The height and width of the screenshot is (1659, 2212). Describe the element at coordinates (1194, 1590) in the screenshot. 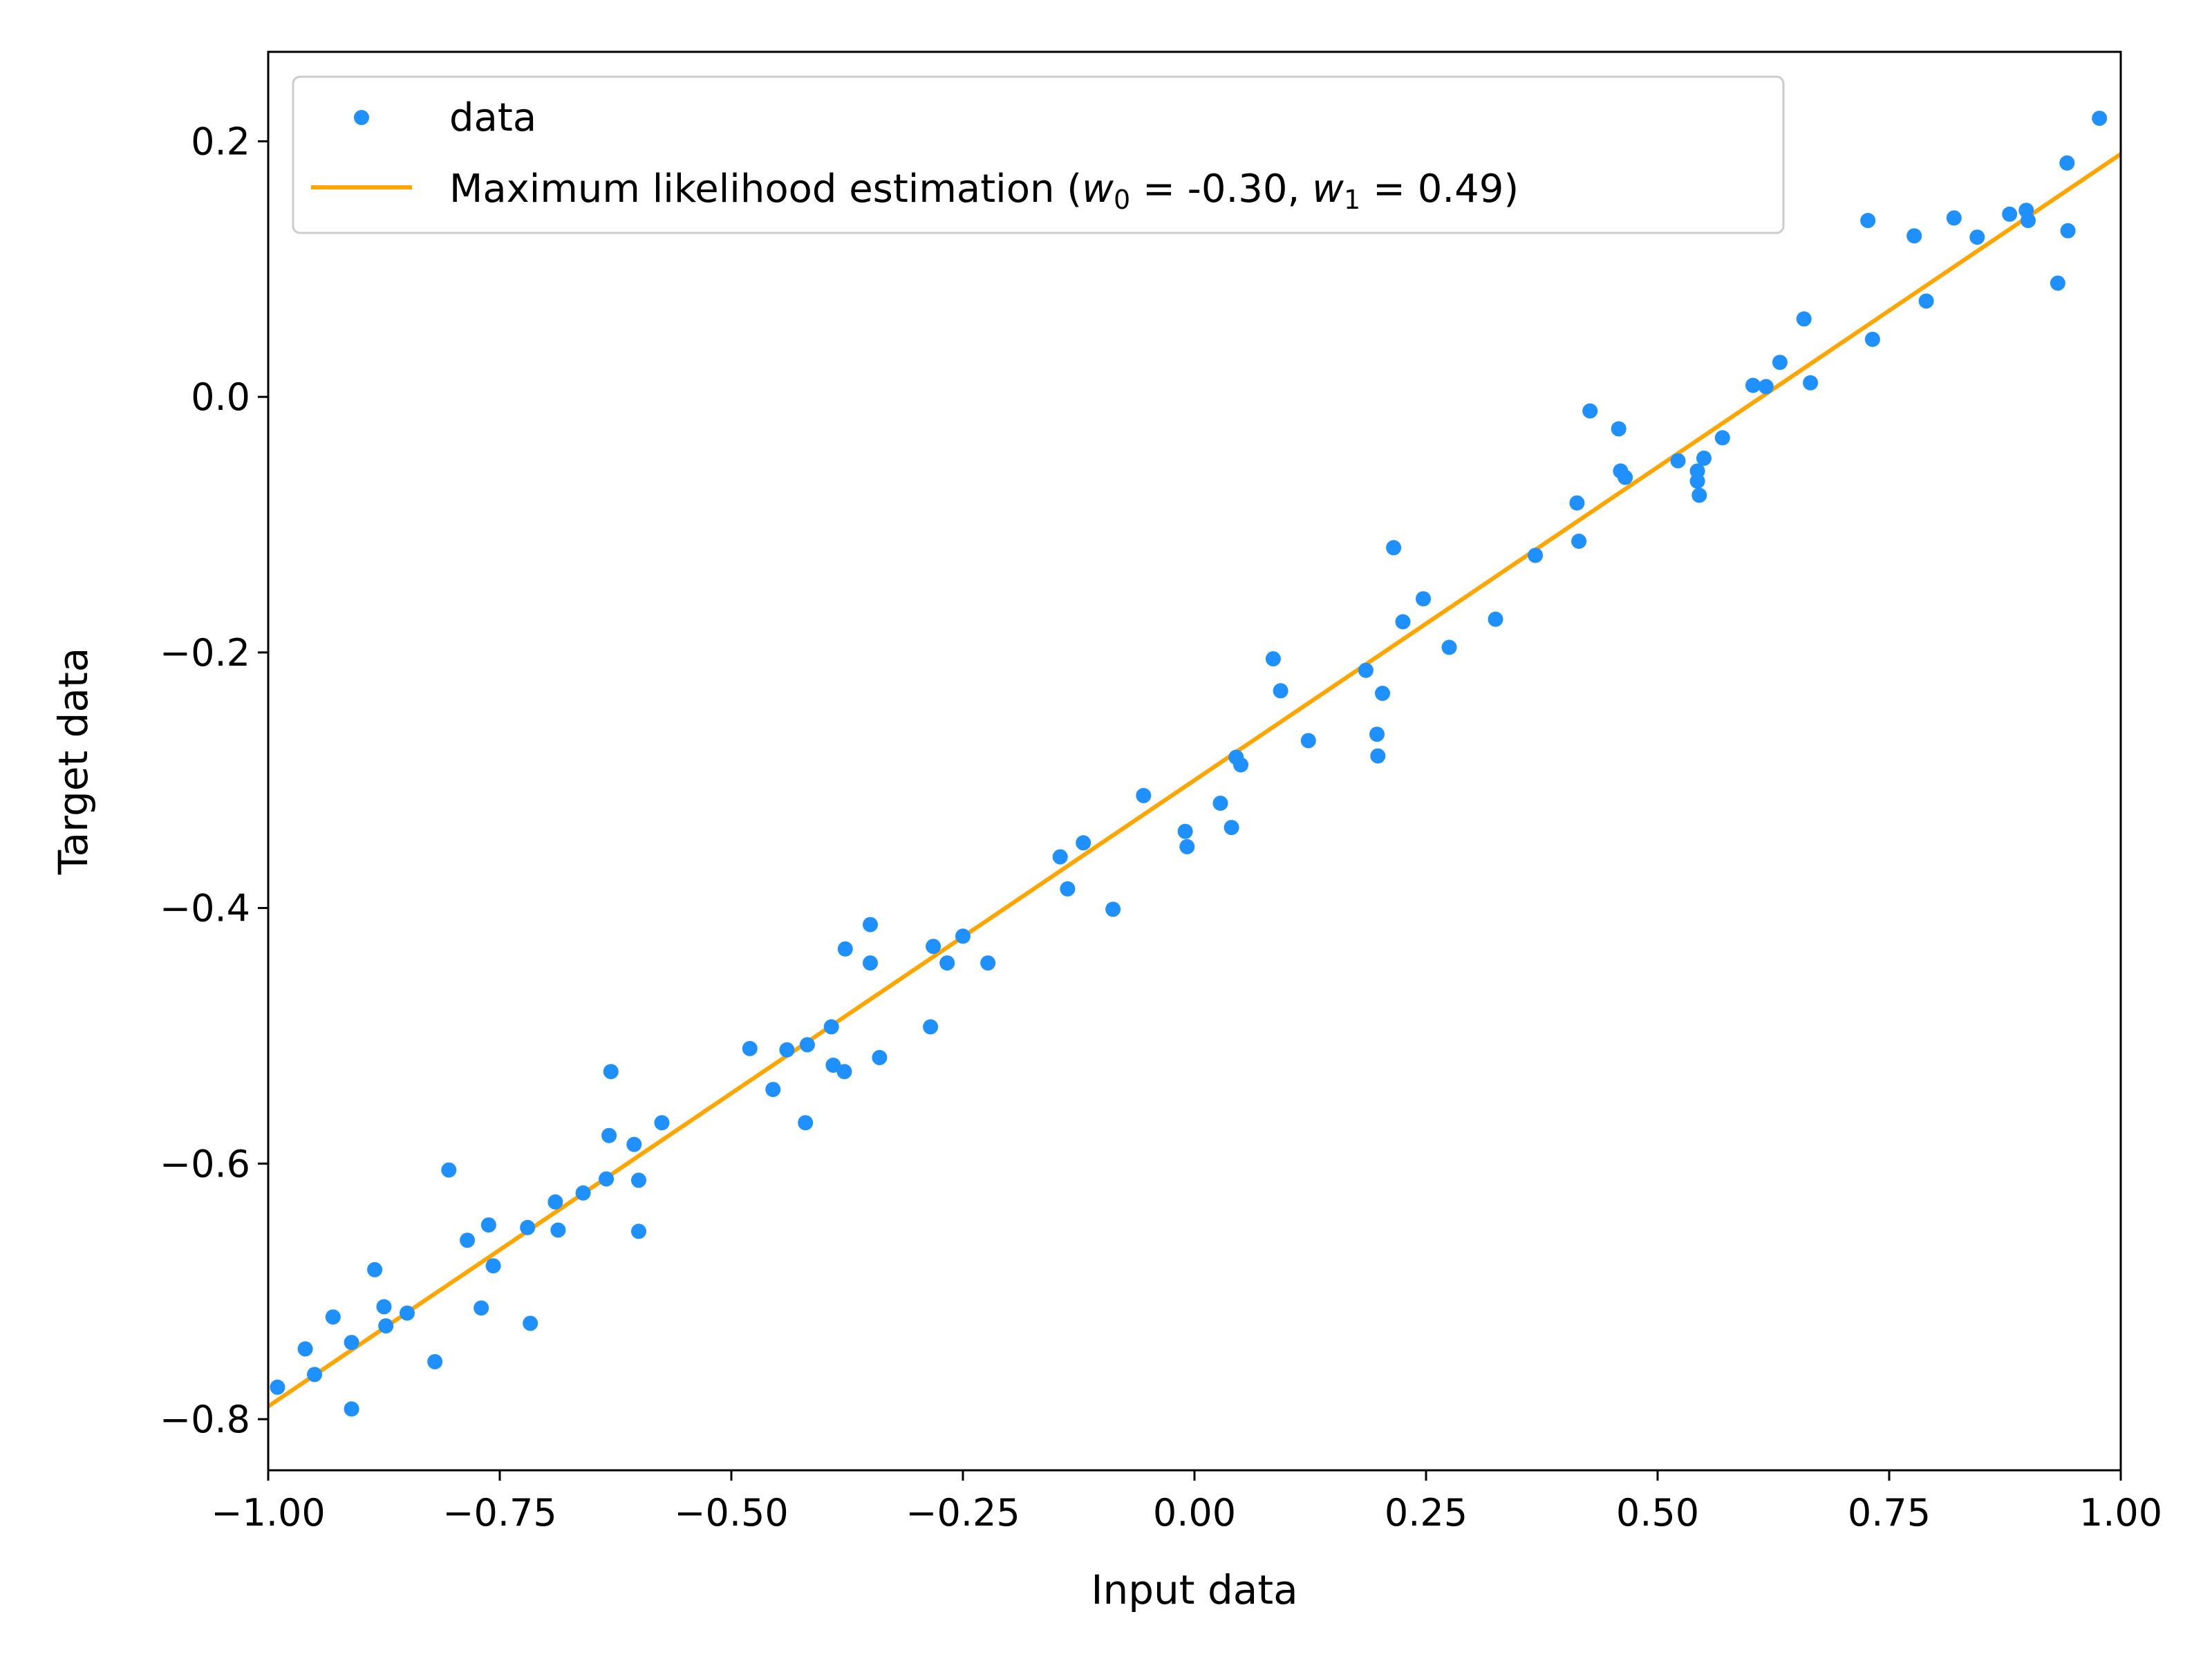

I see `x-axis-label: Input data` at that location.